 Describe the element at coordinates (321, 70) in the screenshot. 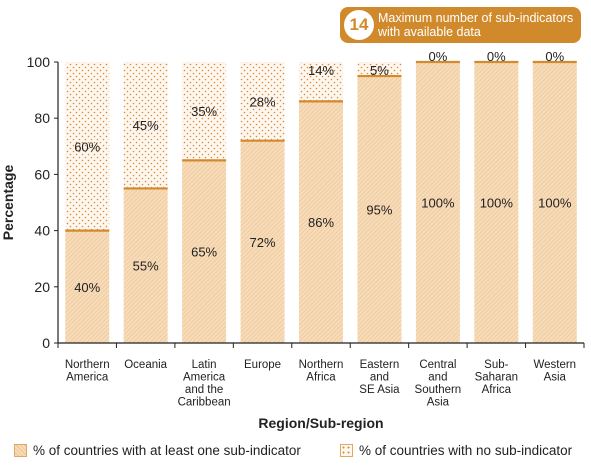

I see `bar-value-label: 14%` at that location.